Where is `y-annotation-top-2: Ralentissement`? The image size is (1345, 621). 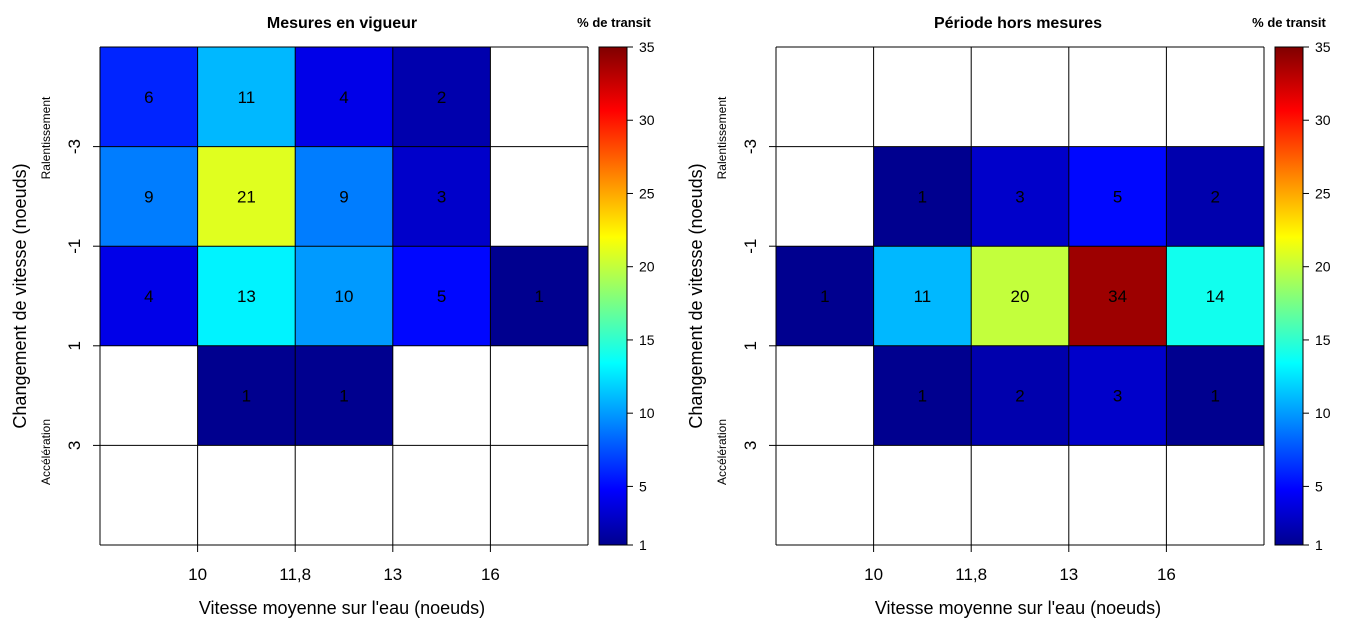 y-annotation-top-2: Ralentissement is located at coordinates (722, 137).